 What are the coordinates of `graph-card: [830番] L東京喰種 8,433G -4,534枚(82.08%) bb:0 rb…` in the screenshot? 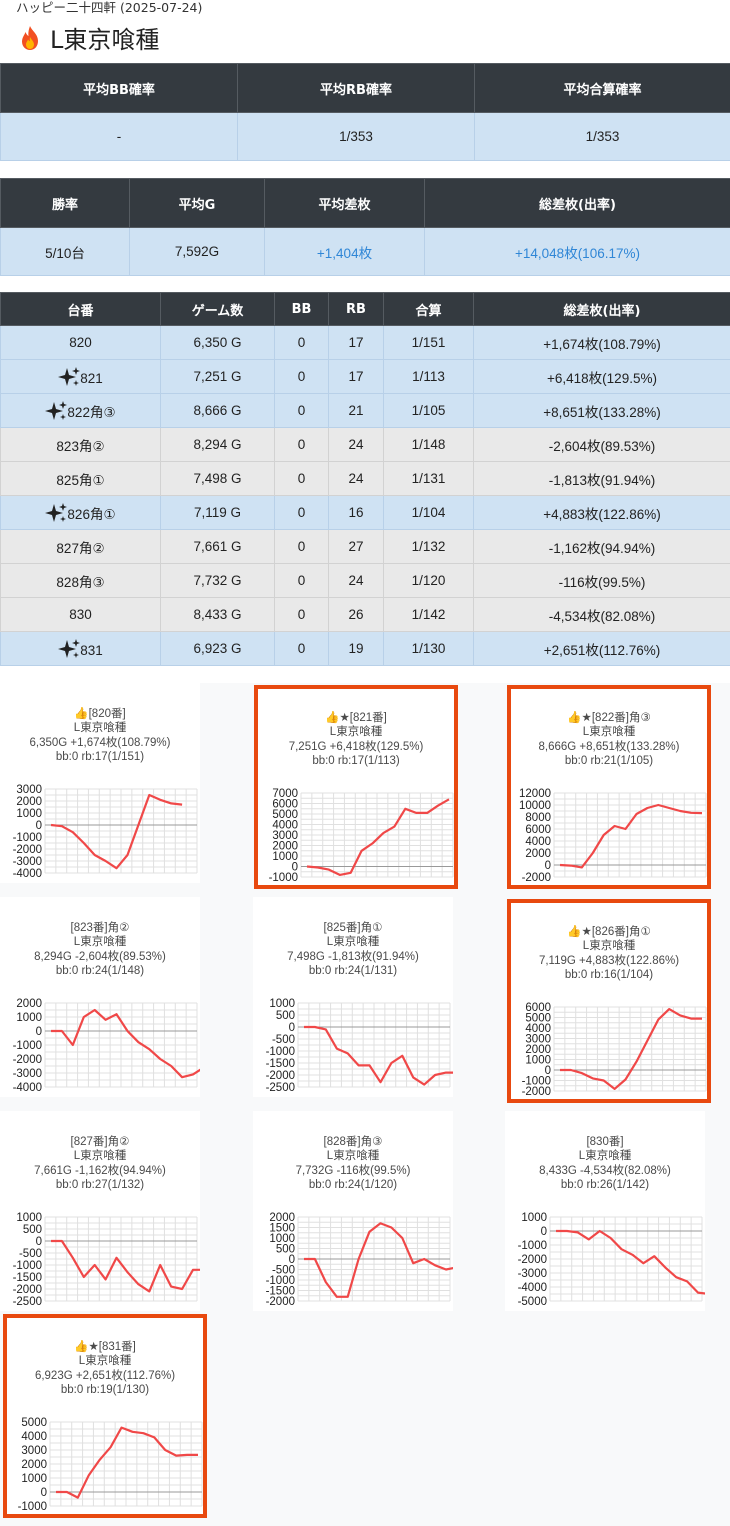 It's located at (605, 1211).